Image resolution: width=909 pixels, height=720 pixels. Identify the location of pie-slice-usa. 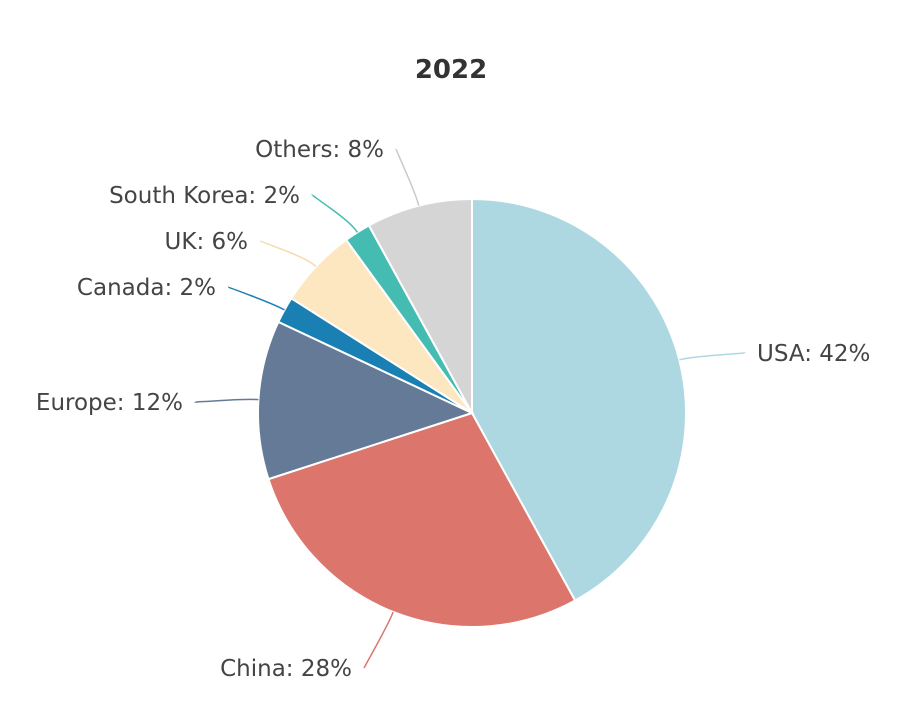
(579, 399).